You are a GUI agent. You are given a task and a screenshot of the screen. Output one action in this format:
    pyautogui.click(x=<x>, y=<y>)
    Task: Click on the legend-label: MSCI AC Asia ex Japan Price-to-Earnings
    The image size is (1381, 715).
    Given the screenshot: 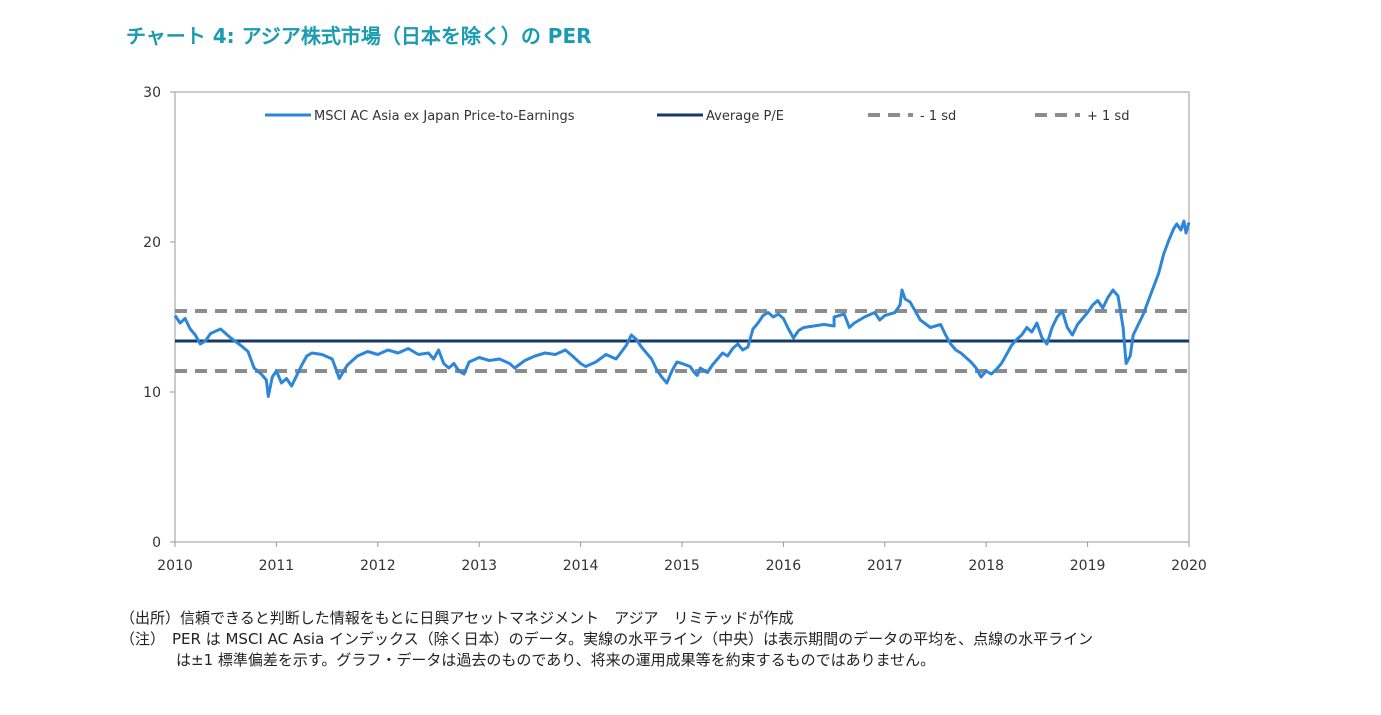 What is the action you would take?
    pyautogui.click(x=444, y=116)
    